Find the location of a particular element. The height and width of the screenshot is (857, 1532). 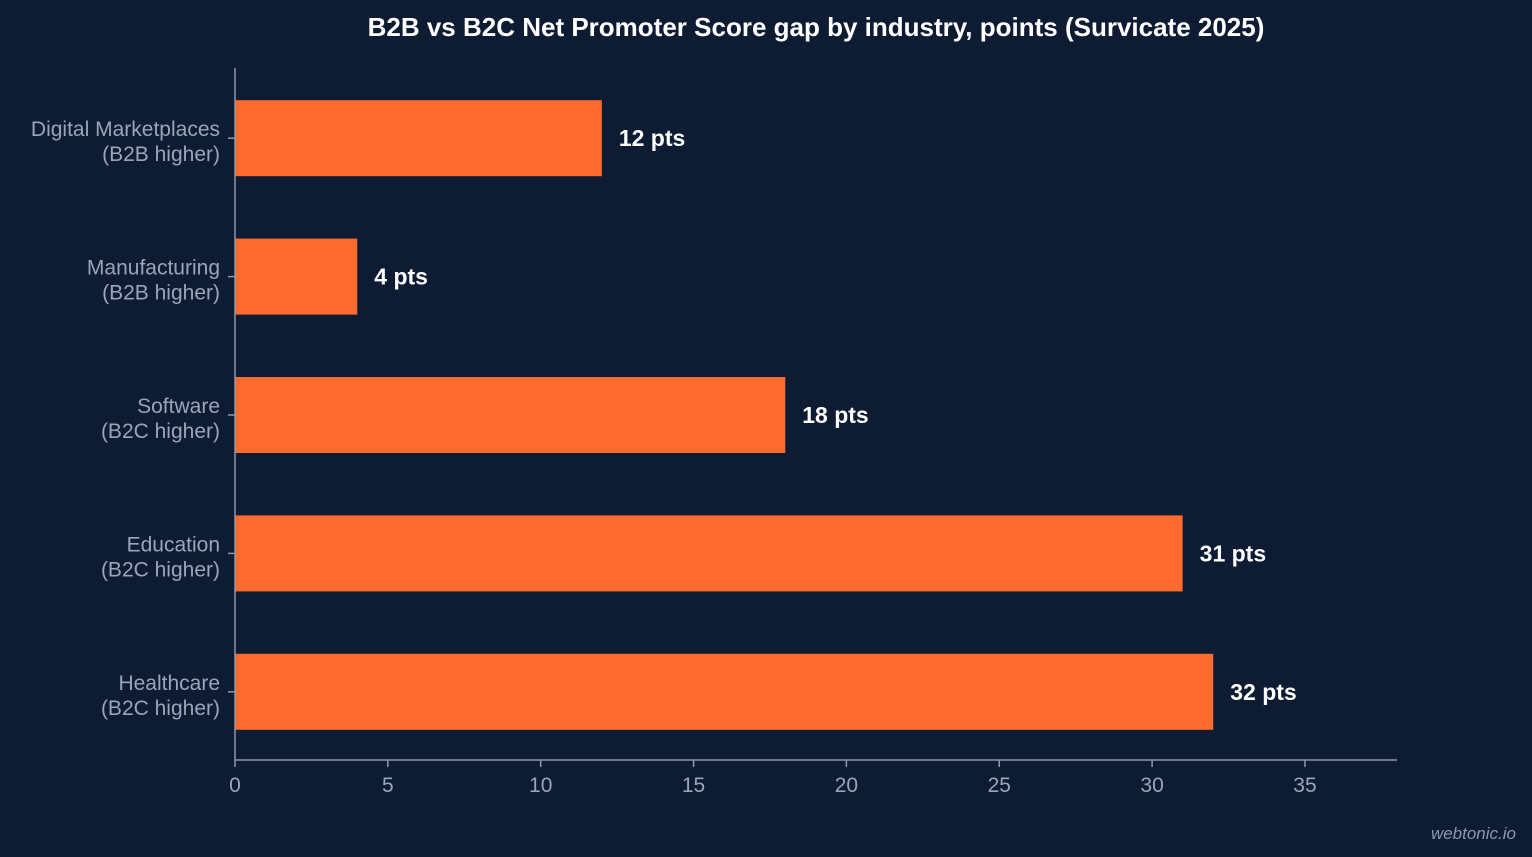

data-label-2: 18 pts is located at coordinates (835, 415).